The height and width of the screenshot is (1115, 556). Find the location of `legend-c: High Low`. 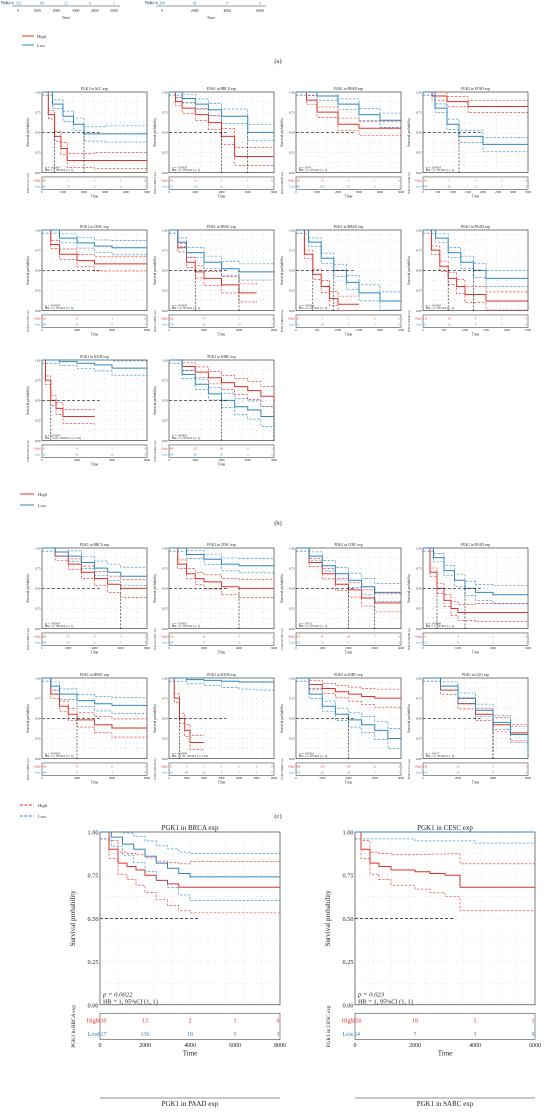

legend-c: High Low is located at coordinates (34, 811).